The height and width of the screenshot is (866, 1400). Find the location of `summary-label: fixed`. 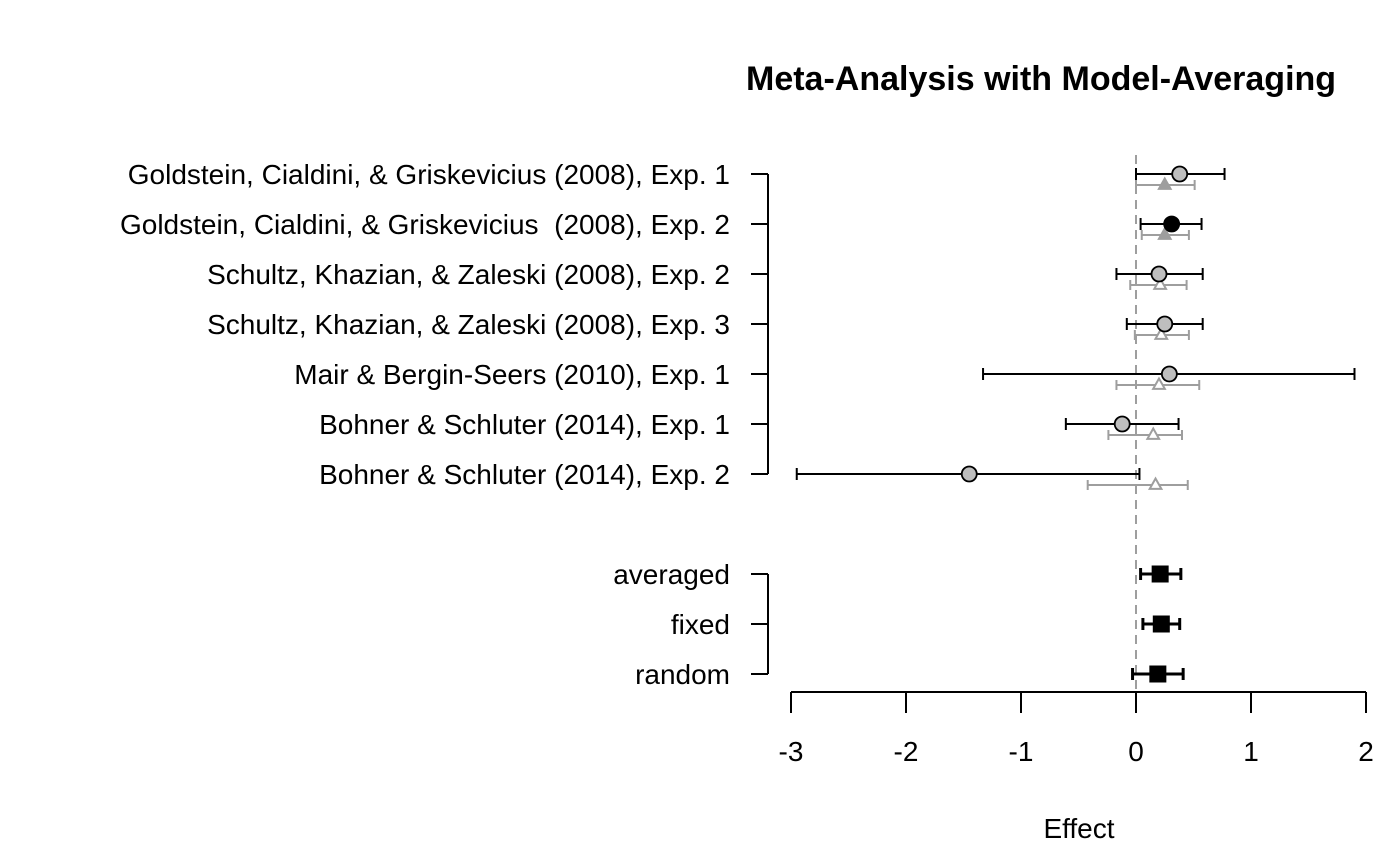

summary-label: fixed is located at coordinates (700, 624).